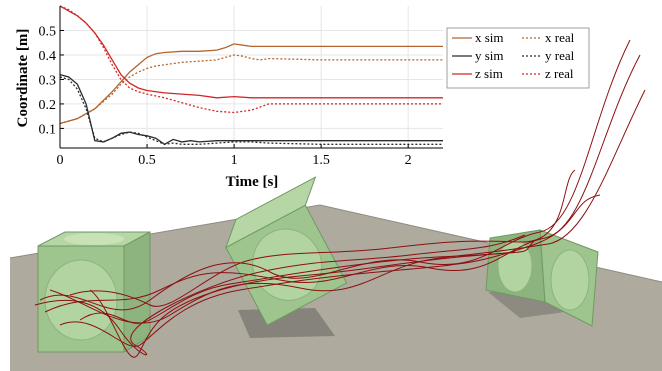  Describe the element at coordinates (60, 160) in the screenshot. I see `x-tick-label: 0` at that location.